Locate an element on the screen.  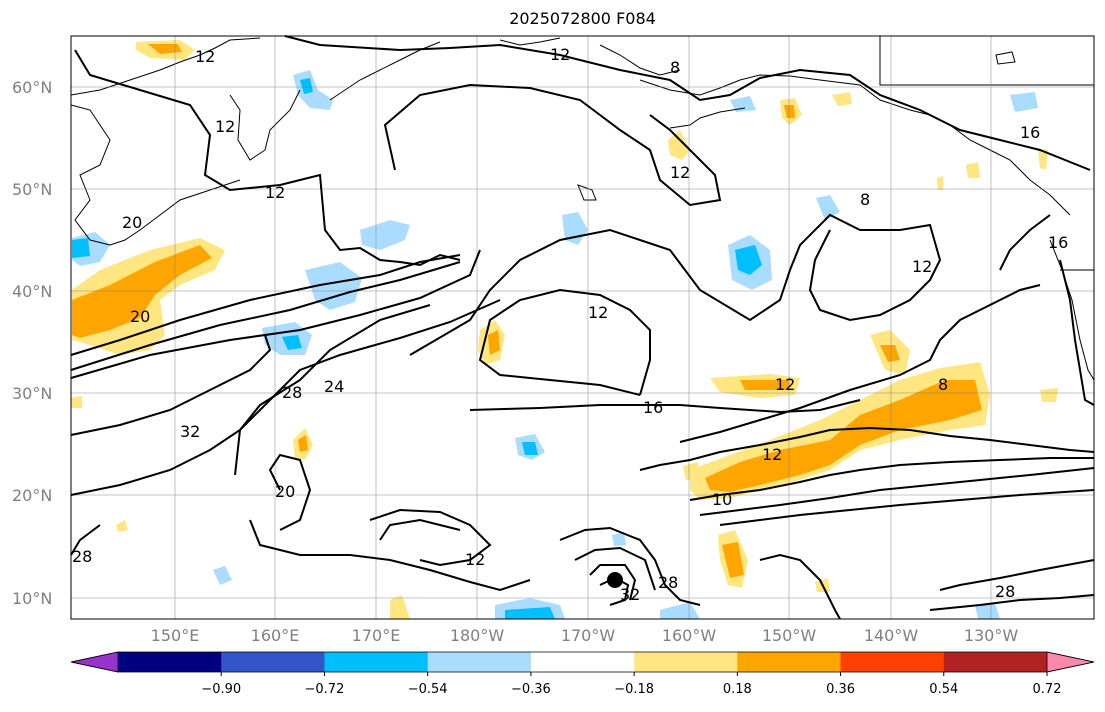
contour-label: 10 is located at coordinates (722, 499).